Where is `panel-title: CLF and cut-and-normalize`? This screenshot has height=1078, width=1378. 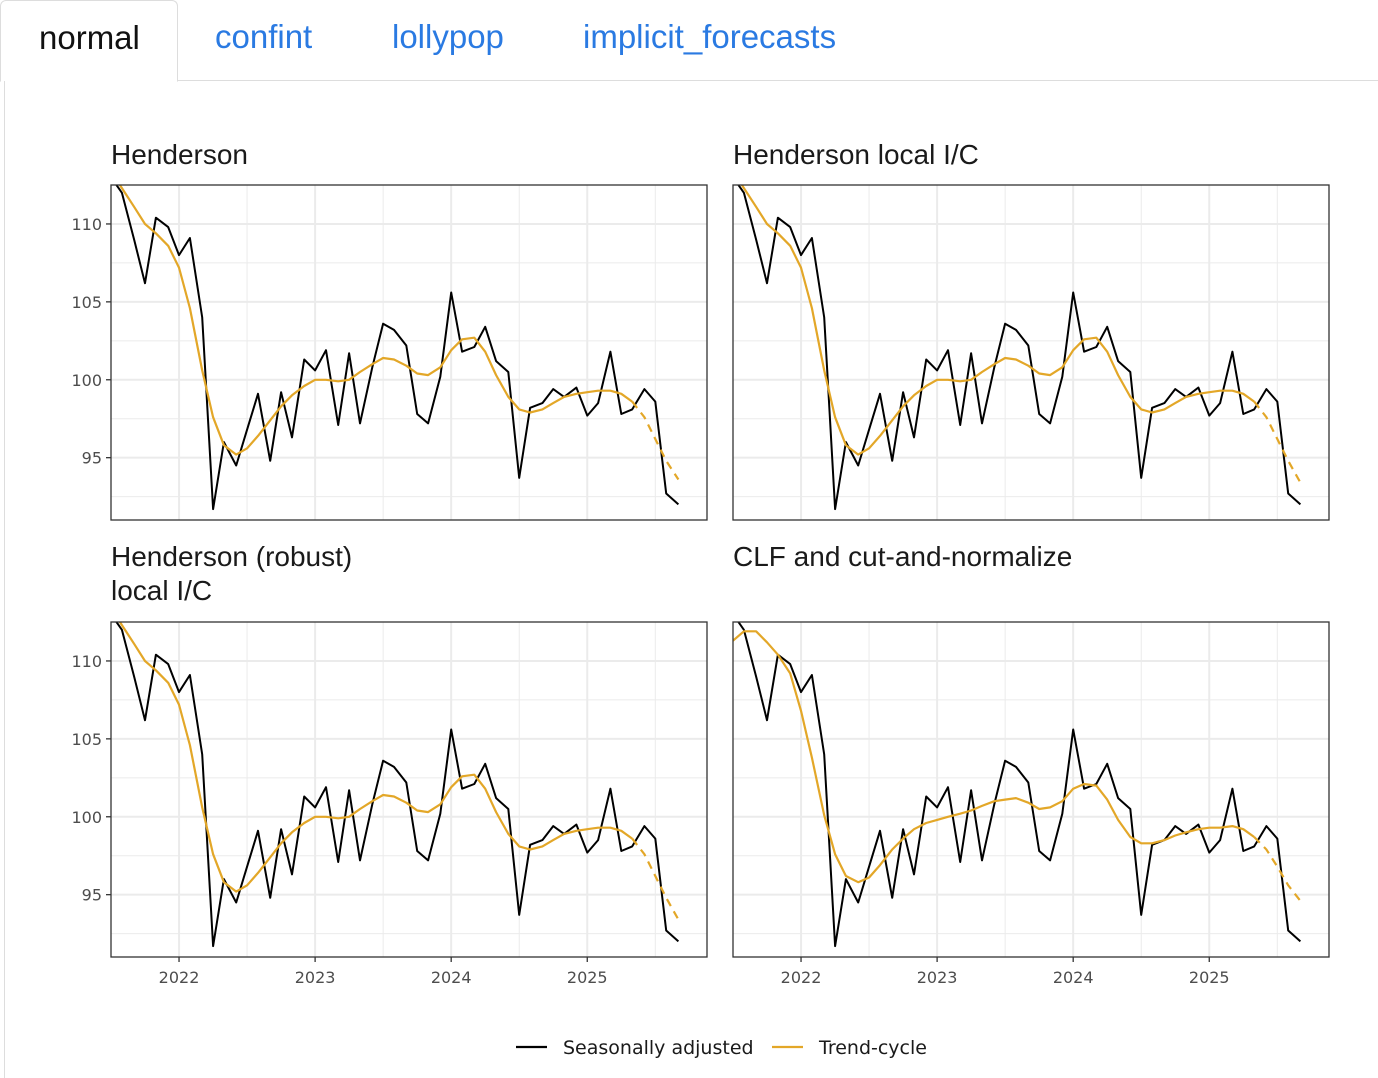 panel-title: CLF and cut-and-normalize is located at coordinates (902, 556).